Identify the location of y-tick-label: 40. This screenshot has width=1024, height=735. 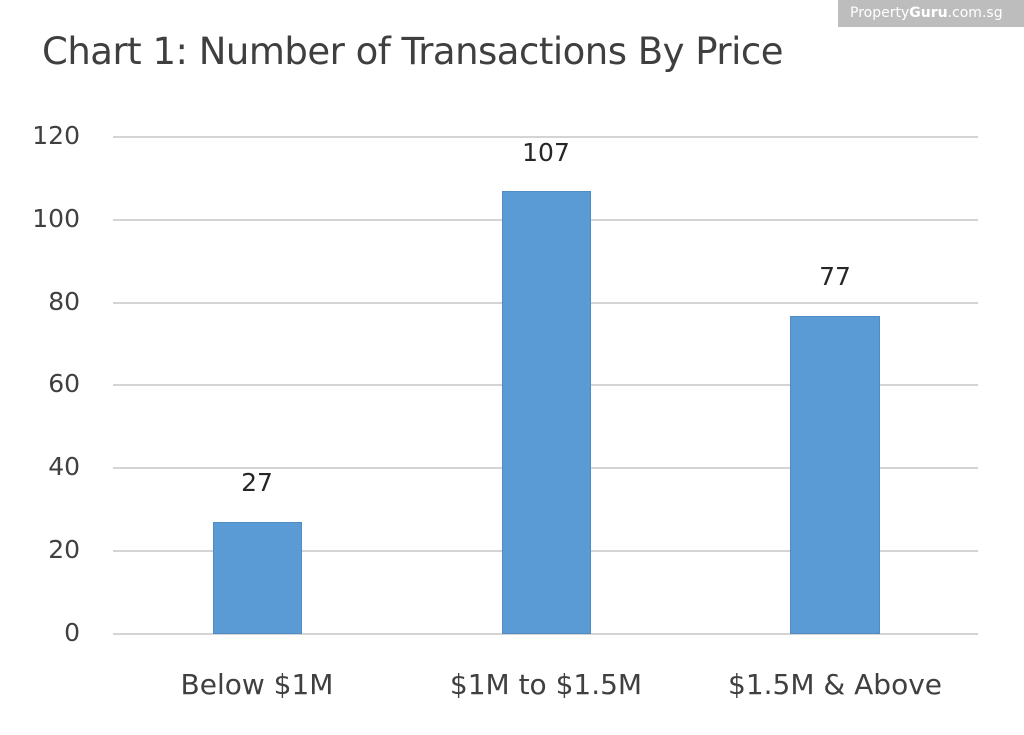
(64, 466).